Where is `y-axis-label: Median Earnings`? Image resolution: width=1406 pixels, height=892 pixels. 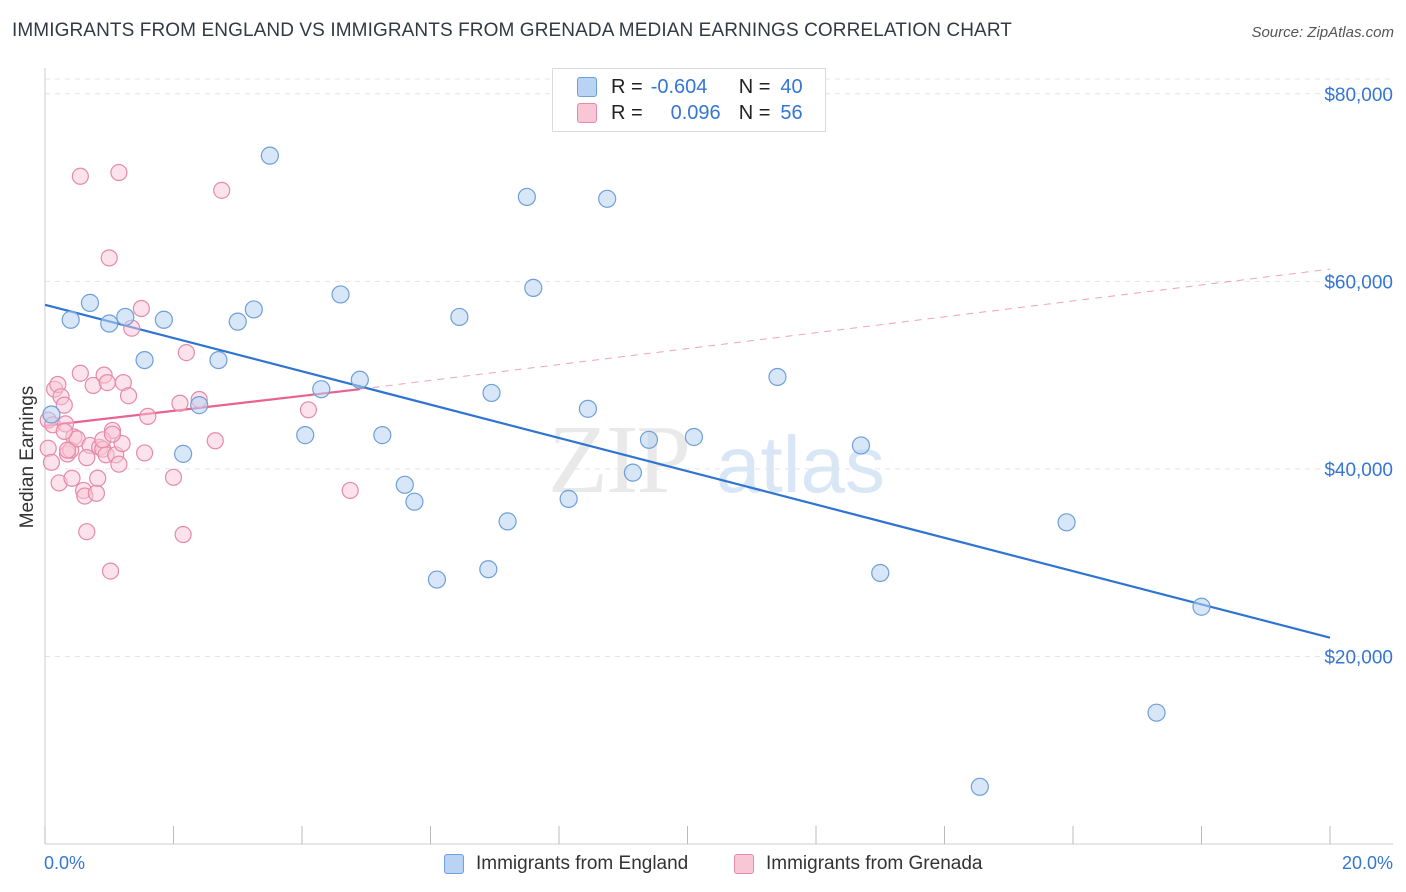 y-axis-label: Median Earnings is located at coordinates (27, 457).